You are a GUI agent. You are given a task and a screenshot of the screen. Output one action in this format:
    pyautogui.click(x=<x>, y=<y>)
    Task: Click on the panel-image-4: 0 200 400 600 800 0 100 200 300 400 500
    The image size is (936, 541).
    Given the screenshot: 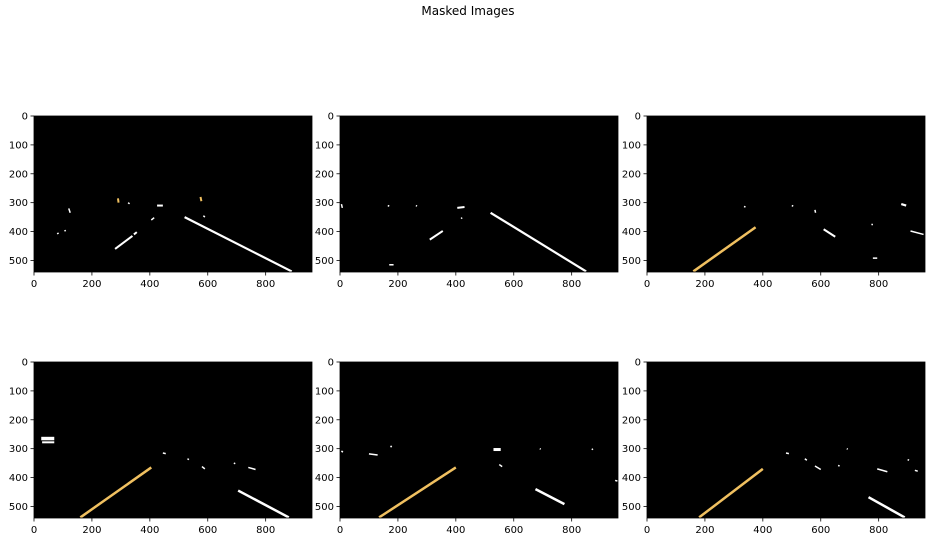 What is the action you would take?
    pyautogui.click(x=161, y=447)
    